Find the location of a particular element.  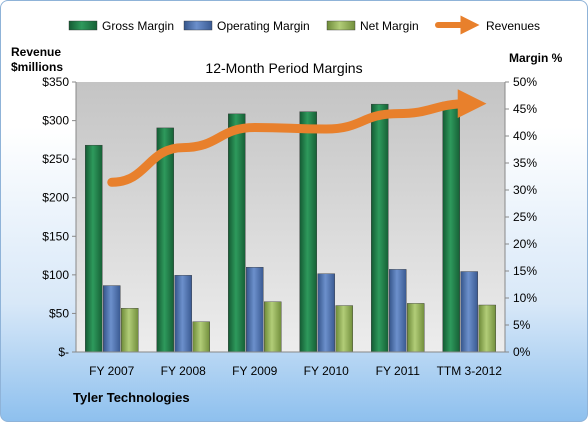

left-tick-label: $200 is located at coordinates (55, 198).